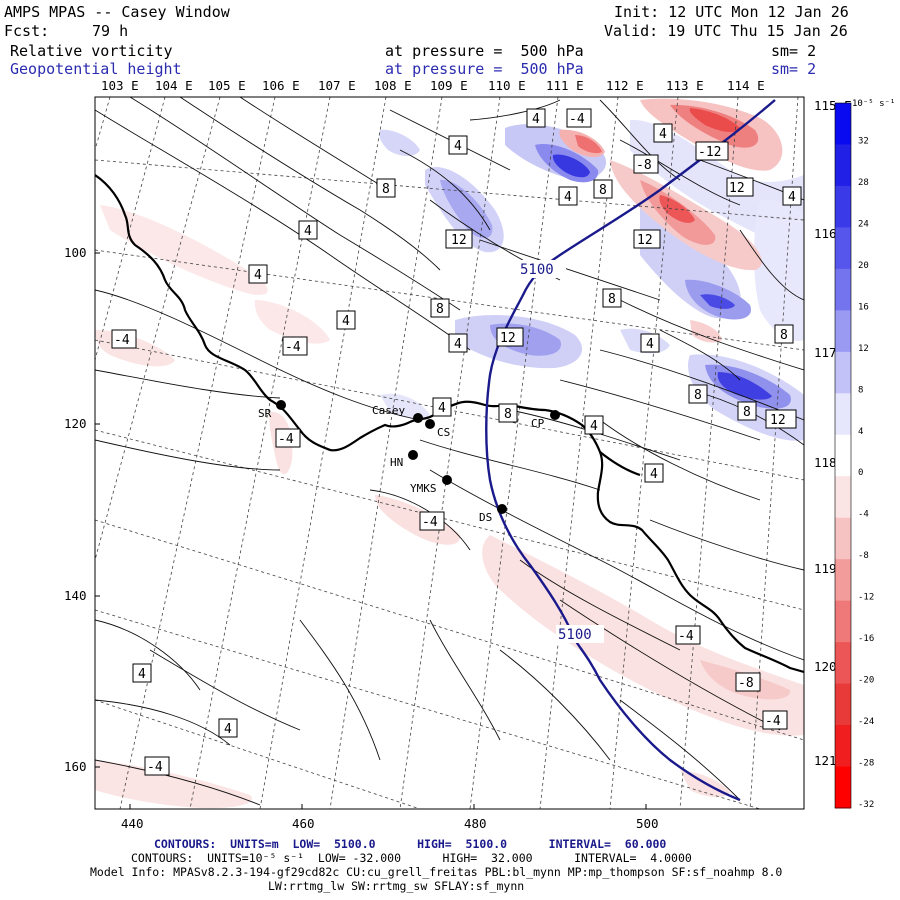 This screenshot has width=900, height=900. What do you see at coordinates (565, 85) in the screenshot?
I see `lon-label: 111 E` at bounding box center [565, 85].